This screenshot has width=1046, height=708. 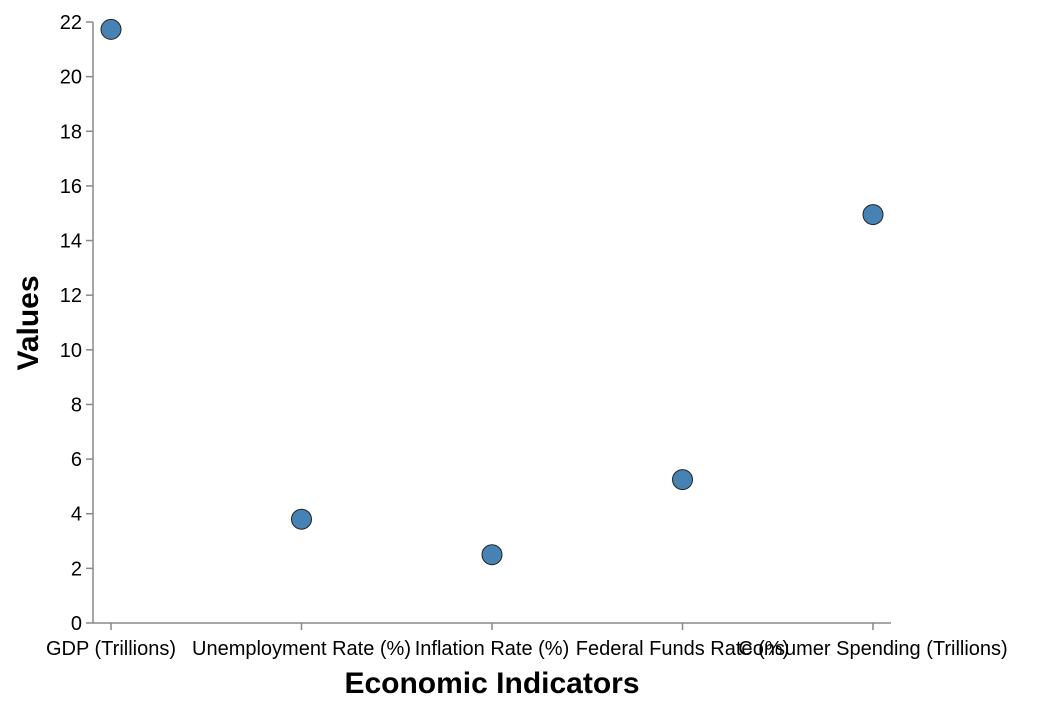 What do you see at coordinates (71, 23) in the screenshot?
I see `y-tick-label: 22` at bounding box center [71, 23].